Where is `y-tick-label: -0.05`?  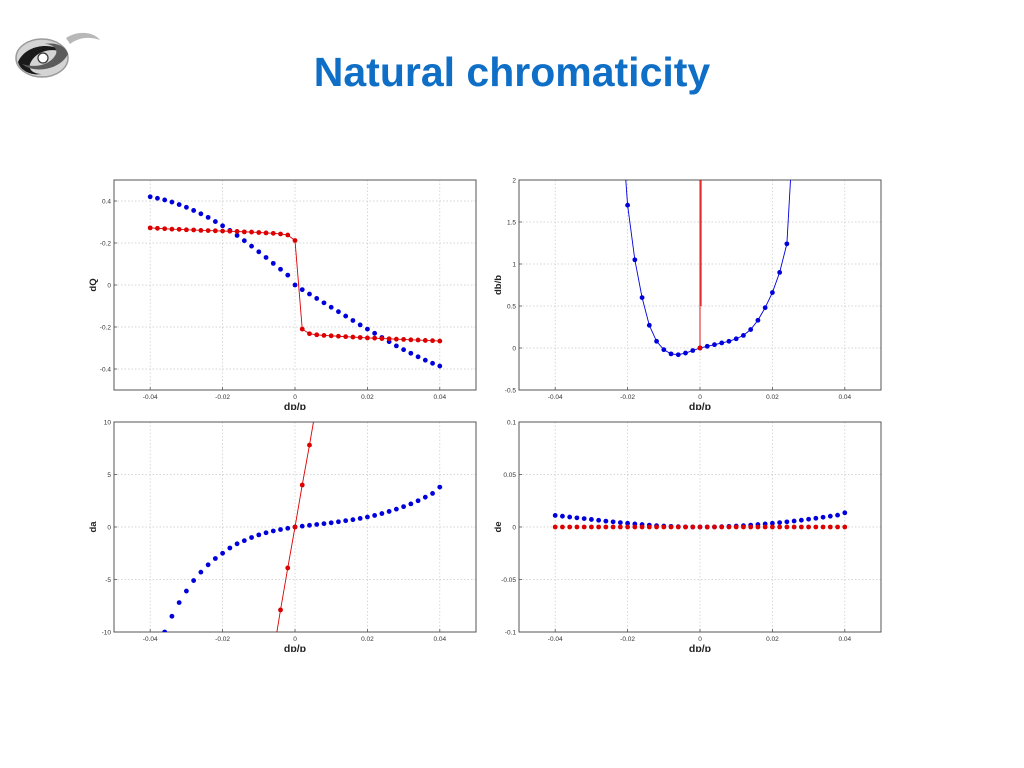
y-tick-label: -0.05 is located at coordinates (508, 580).